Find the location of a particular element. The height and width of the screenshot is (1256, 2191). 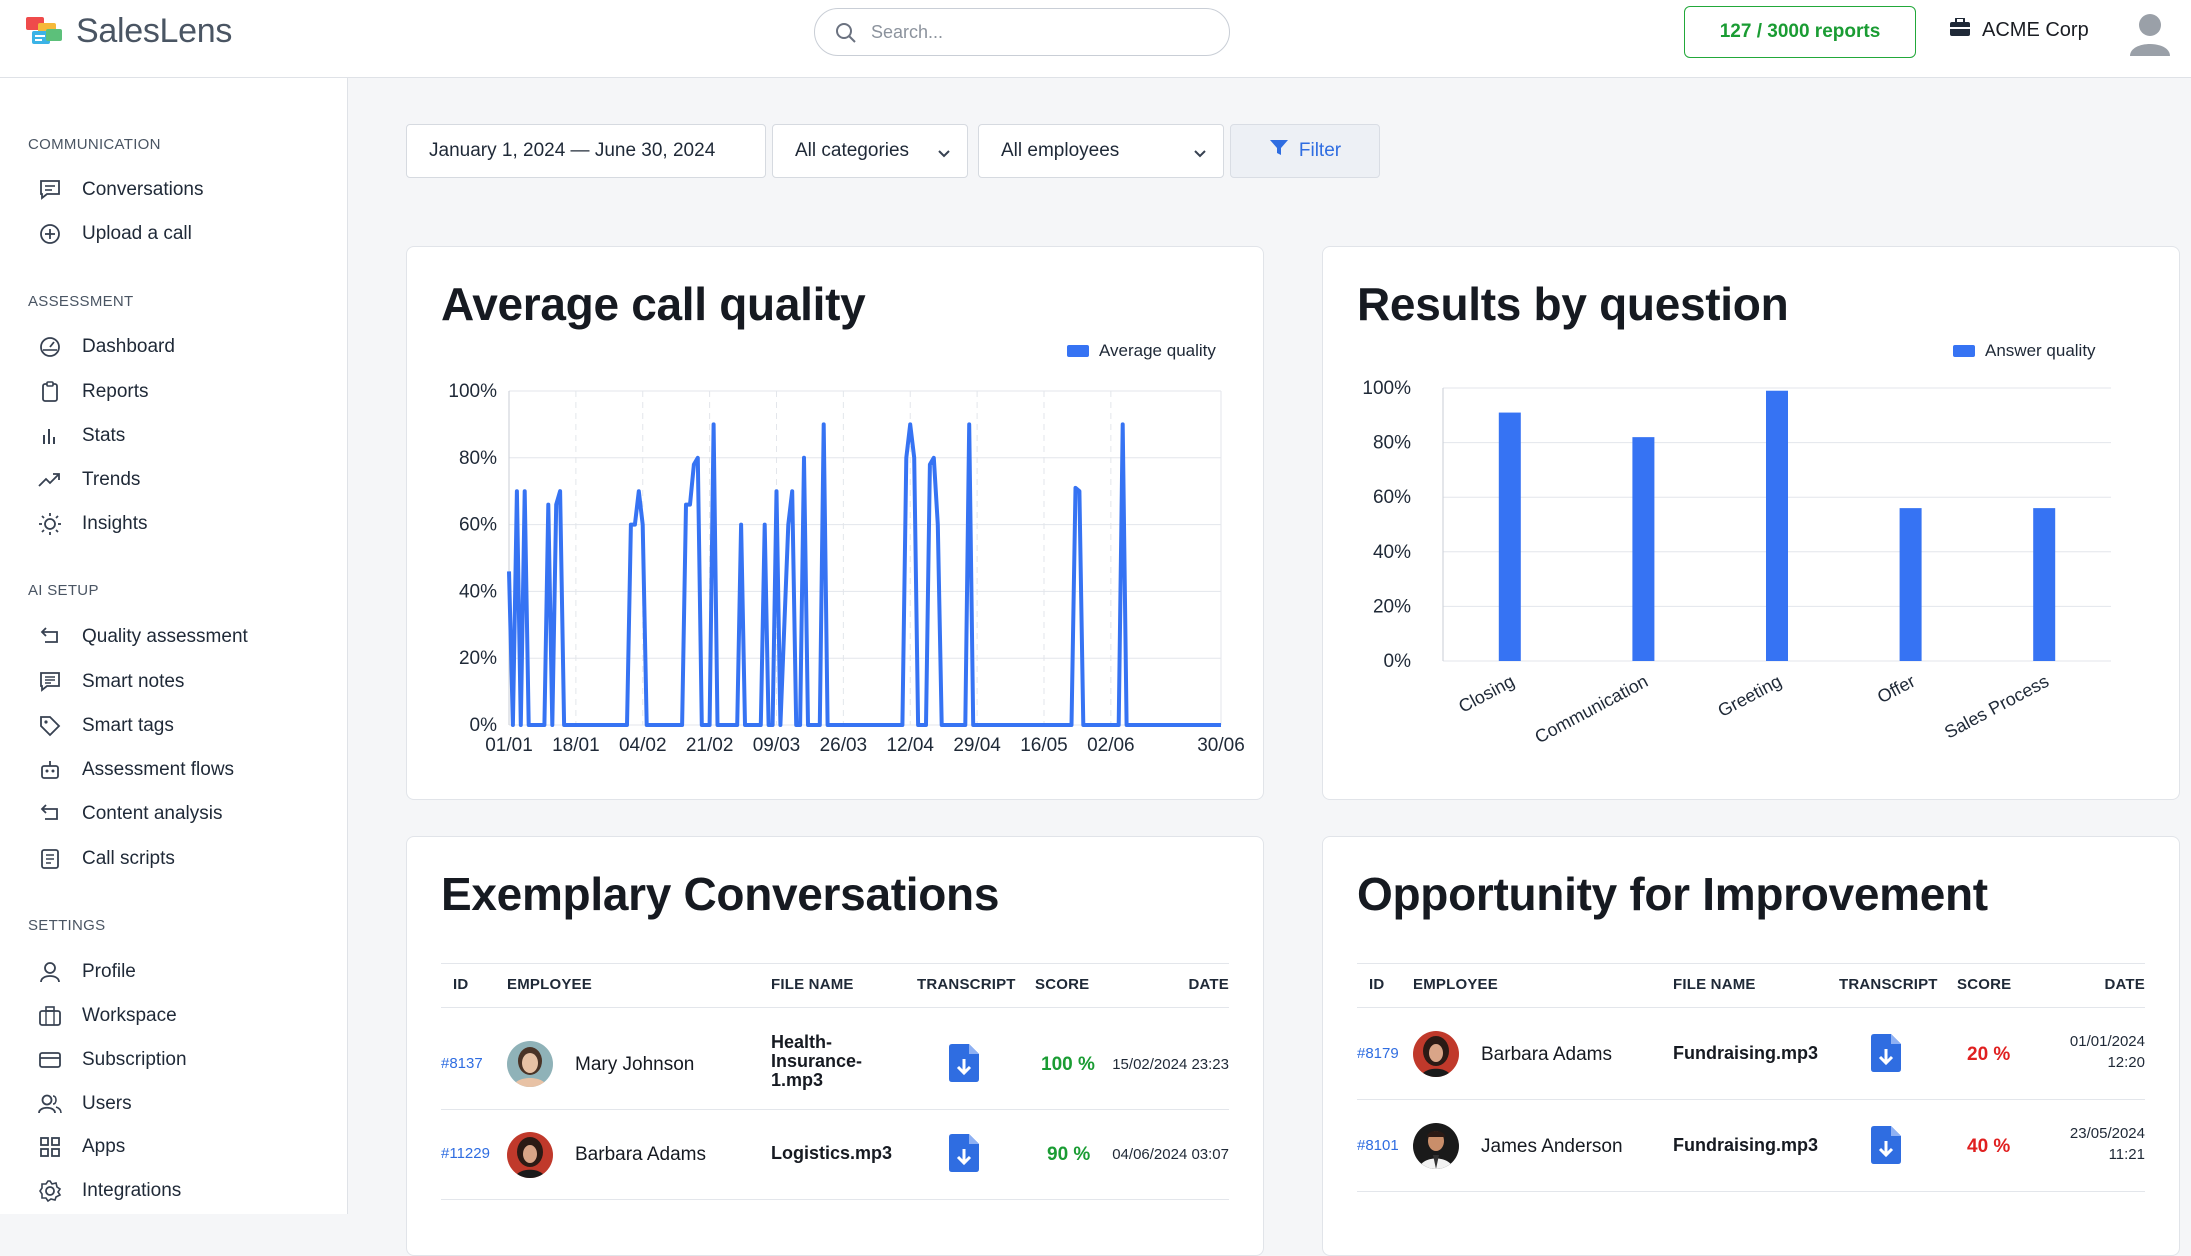

sidebar-item-assessment-flows: Assessment flows is located at coordinates (135, 770).